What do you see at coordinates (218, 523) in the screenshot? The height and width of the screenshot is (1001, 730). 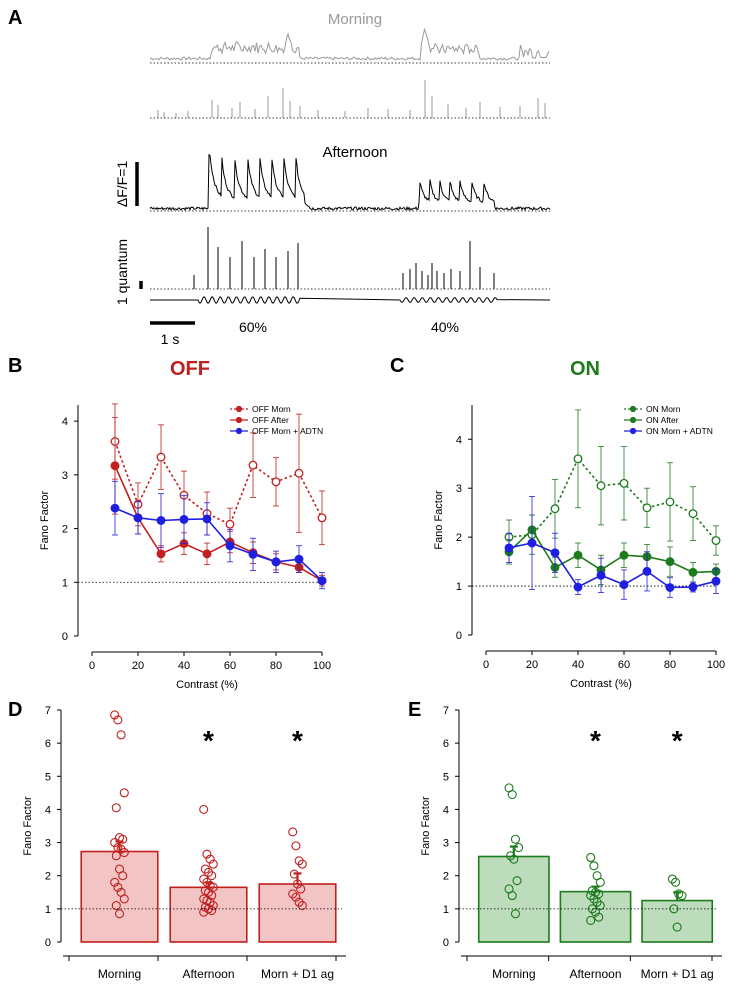 I see `series-line` at bounding box center [218, 523].